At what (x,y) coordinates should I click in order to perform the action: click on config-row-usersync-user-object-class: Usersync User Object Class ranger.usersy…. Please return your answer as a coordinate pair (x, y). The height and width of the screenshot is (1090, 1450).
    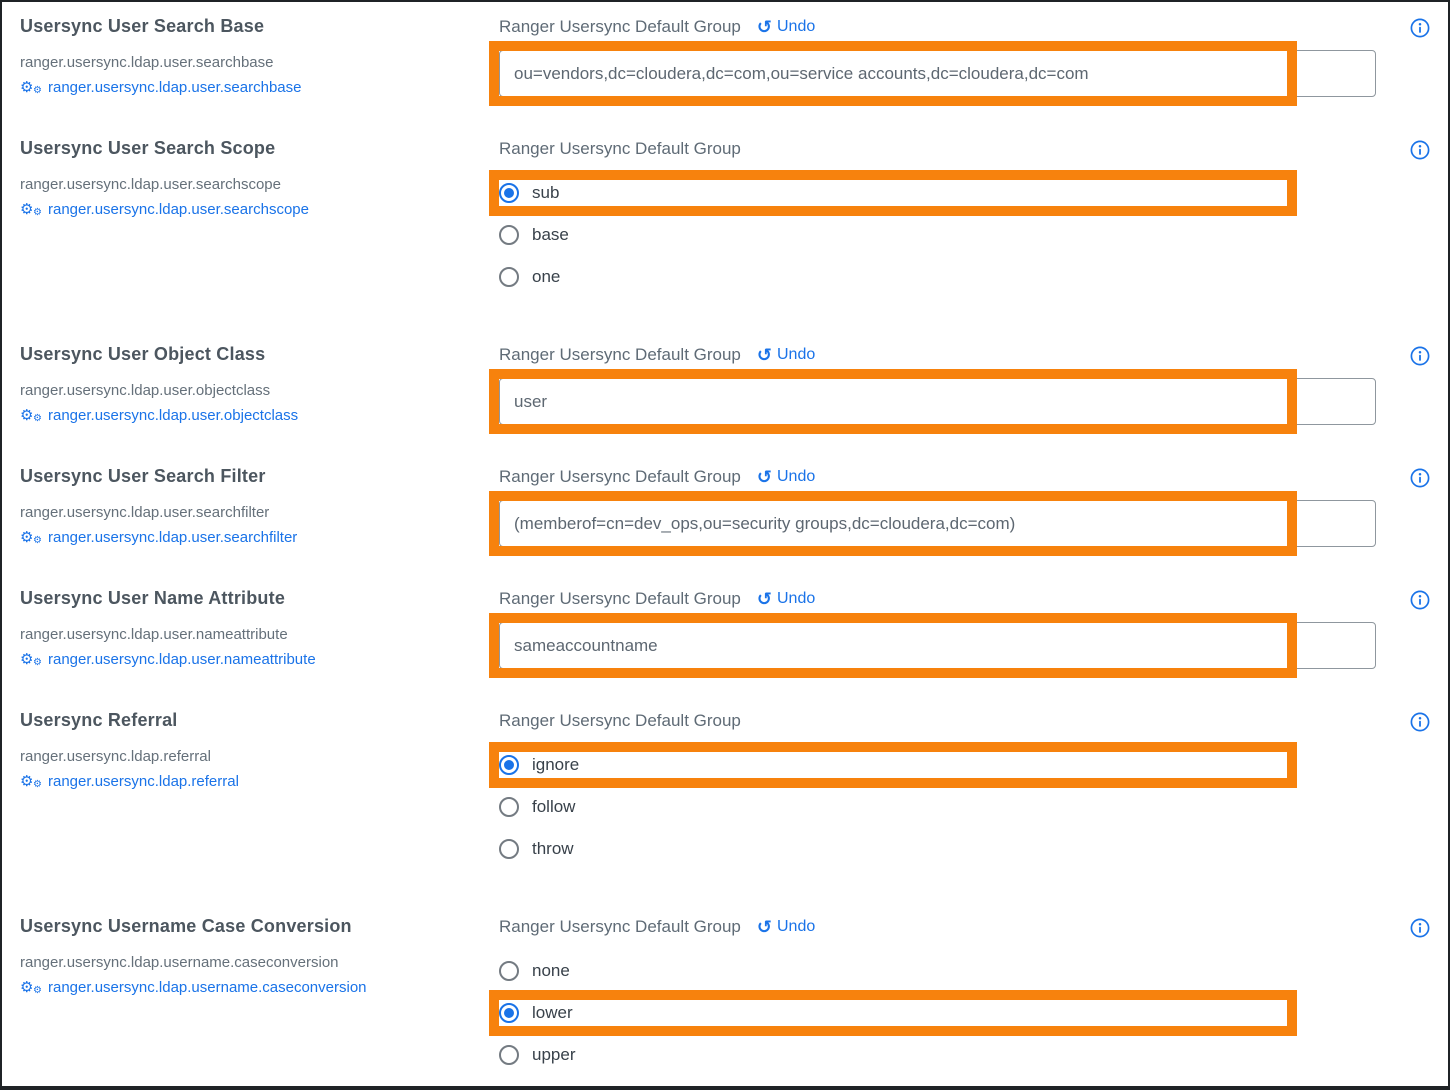
    Looking at the image, I should click on (725, 391).